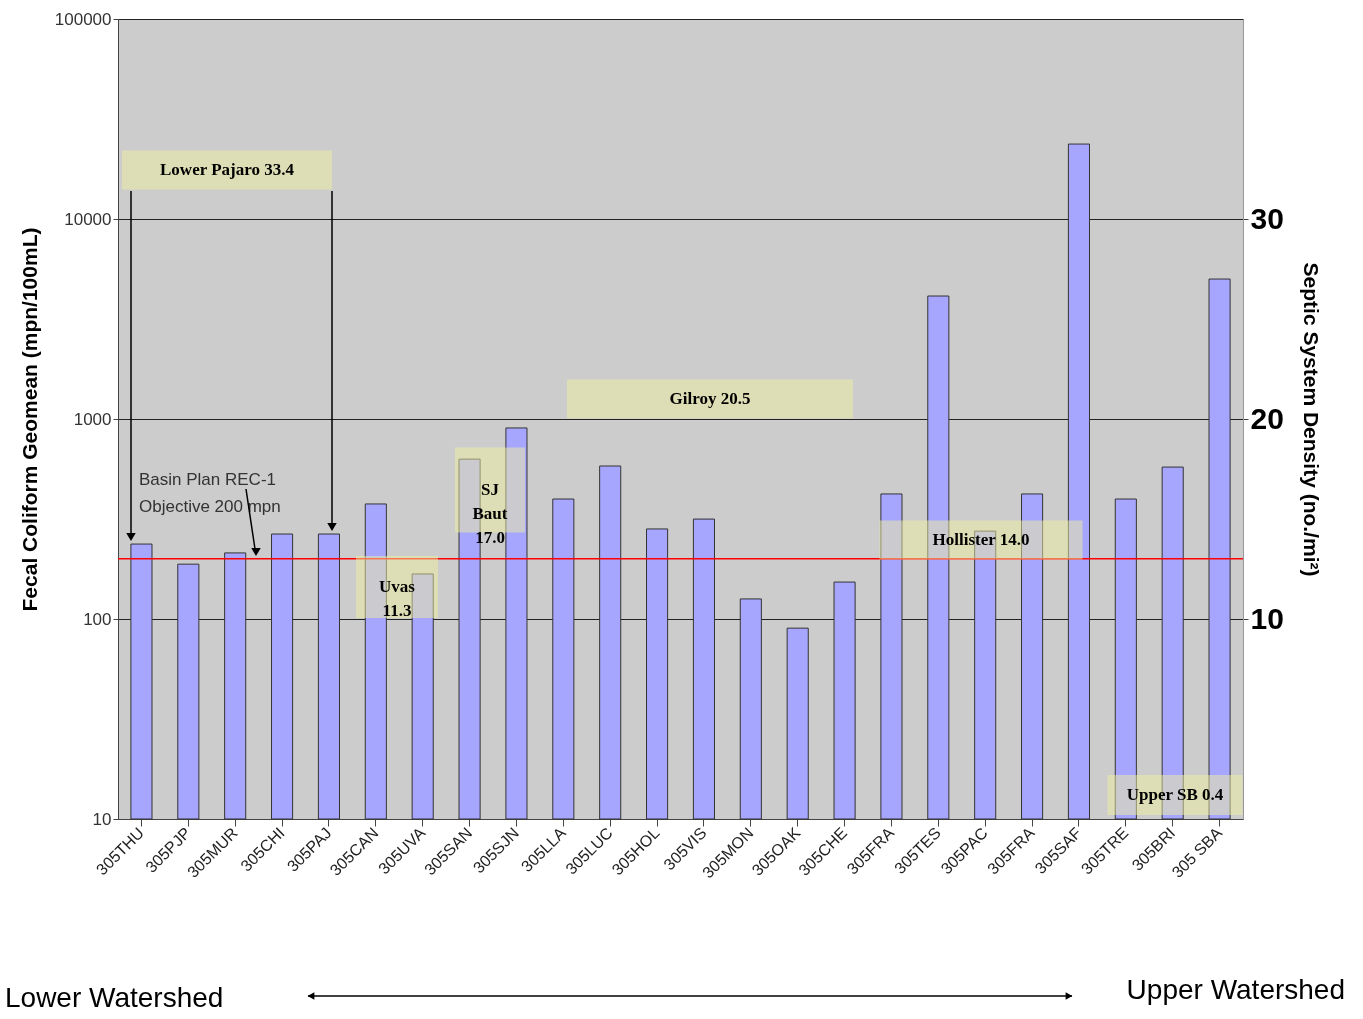  Describe the element at coordinates (97, 619) in the screenshot. I see `y-tick-label: 100` at that location.